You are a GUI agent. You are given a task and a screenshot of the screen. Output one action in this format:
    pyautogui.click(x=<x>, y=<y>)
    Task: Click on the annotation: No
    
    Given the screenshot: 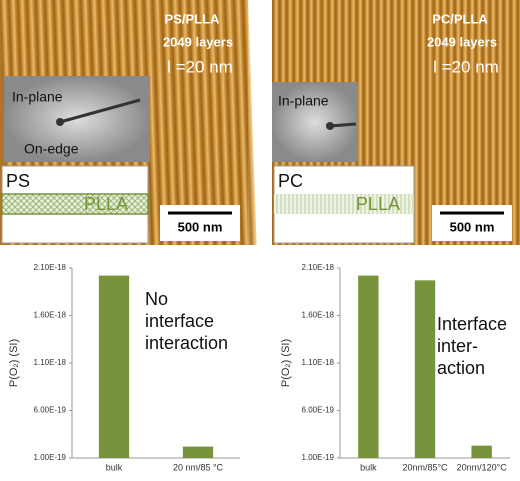 What is the action you would take?
    pyautogui.click(x=156, y=299)
    